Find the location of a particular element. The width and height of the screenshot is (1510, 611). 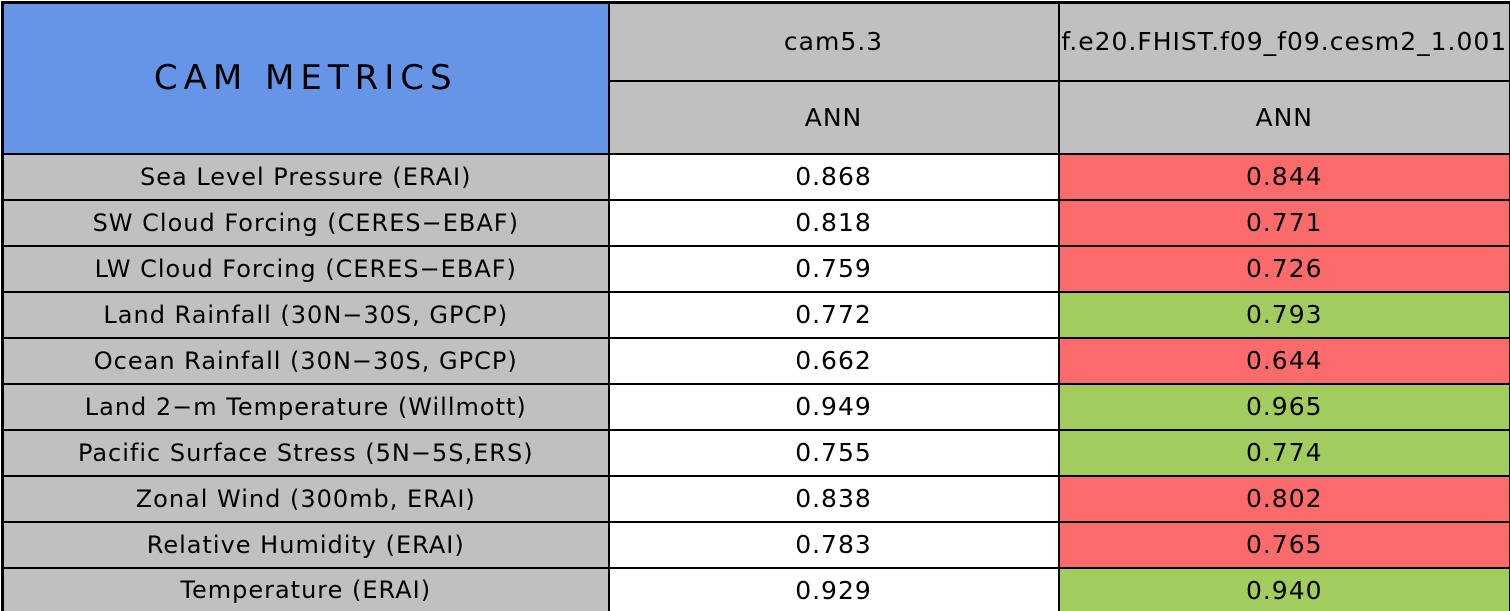

metric-label: Zonal Wind (300mb, ERAI) is located at coordinates (305, 498).